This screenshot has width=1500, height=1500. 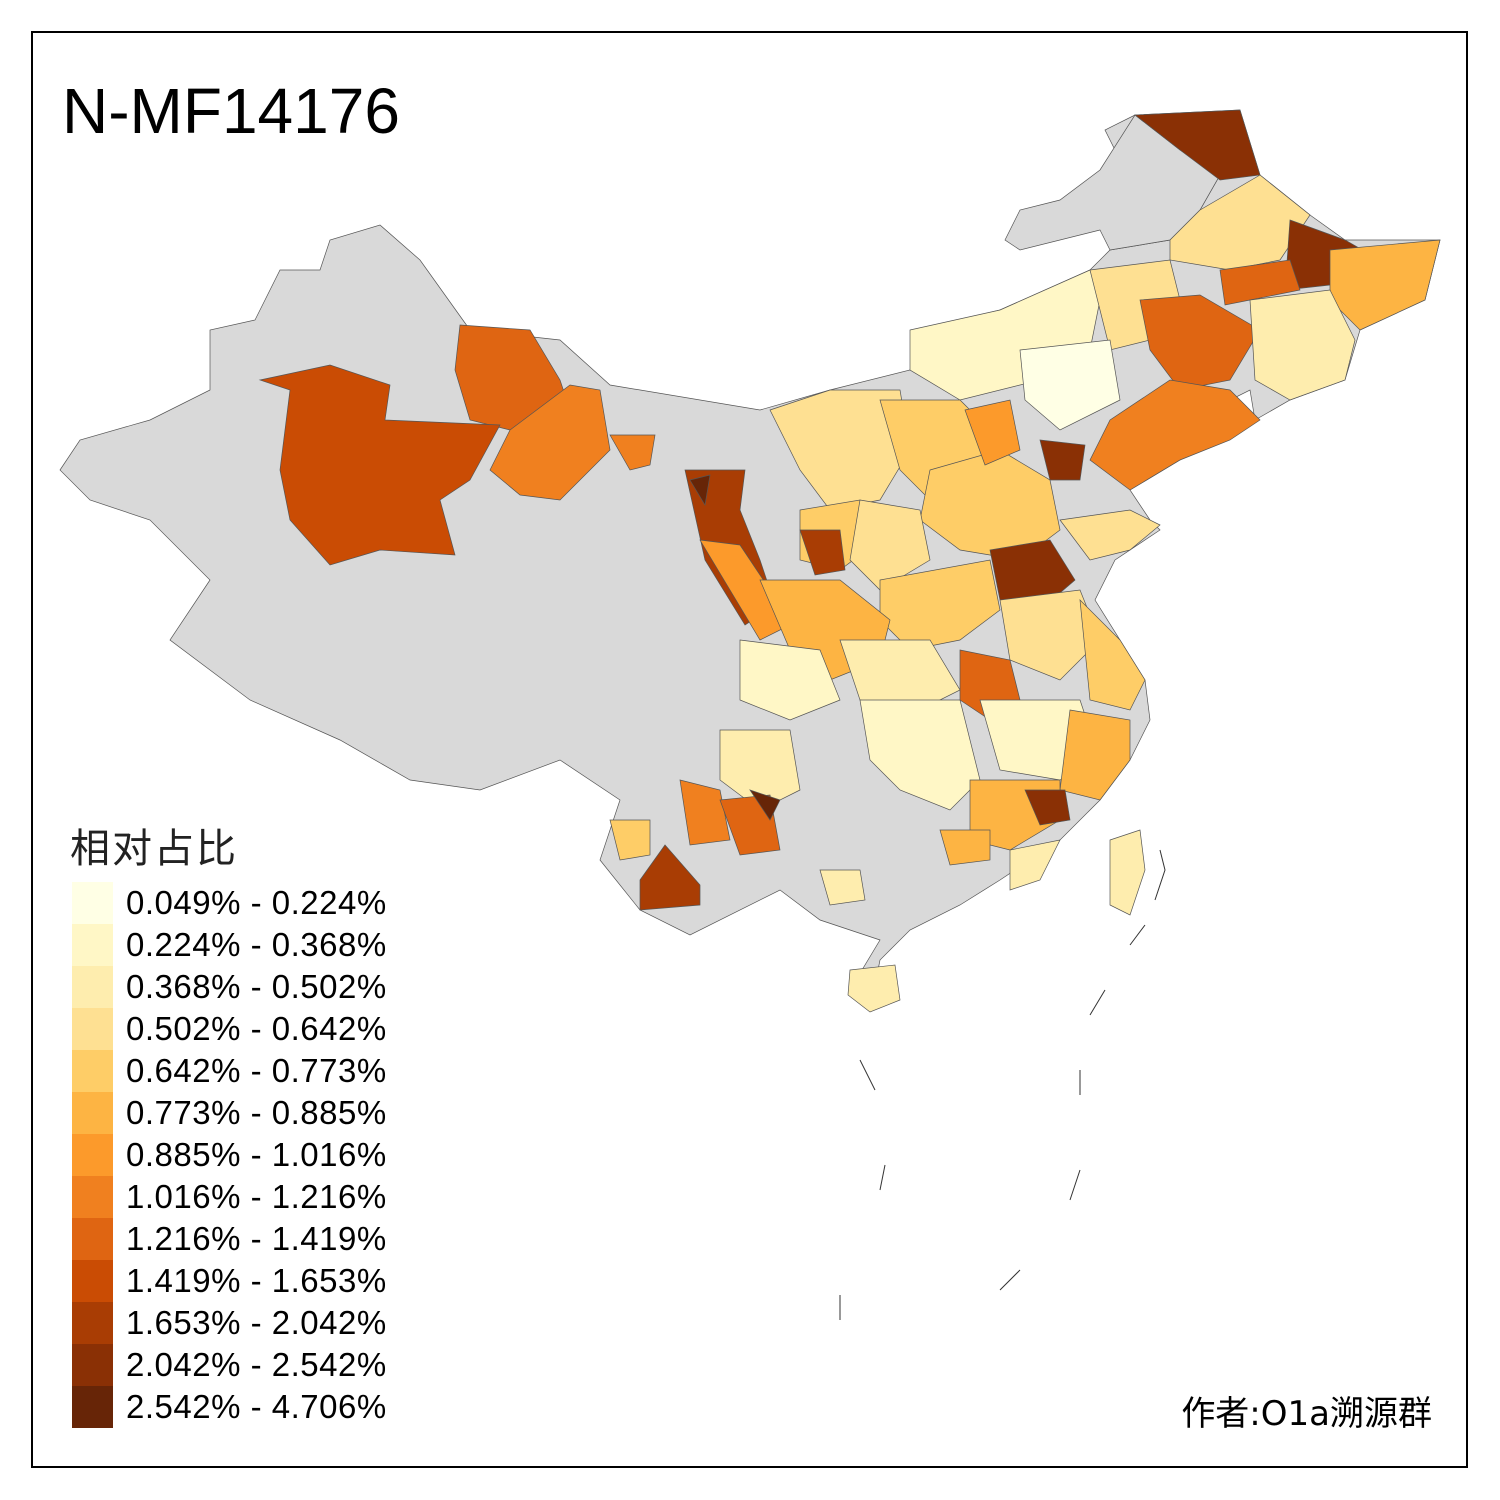 I want to click on legend-label: 0.642% - 0.773%, so click(x=256, y=1070).